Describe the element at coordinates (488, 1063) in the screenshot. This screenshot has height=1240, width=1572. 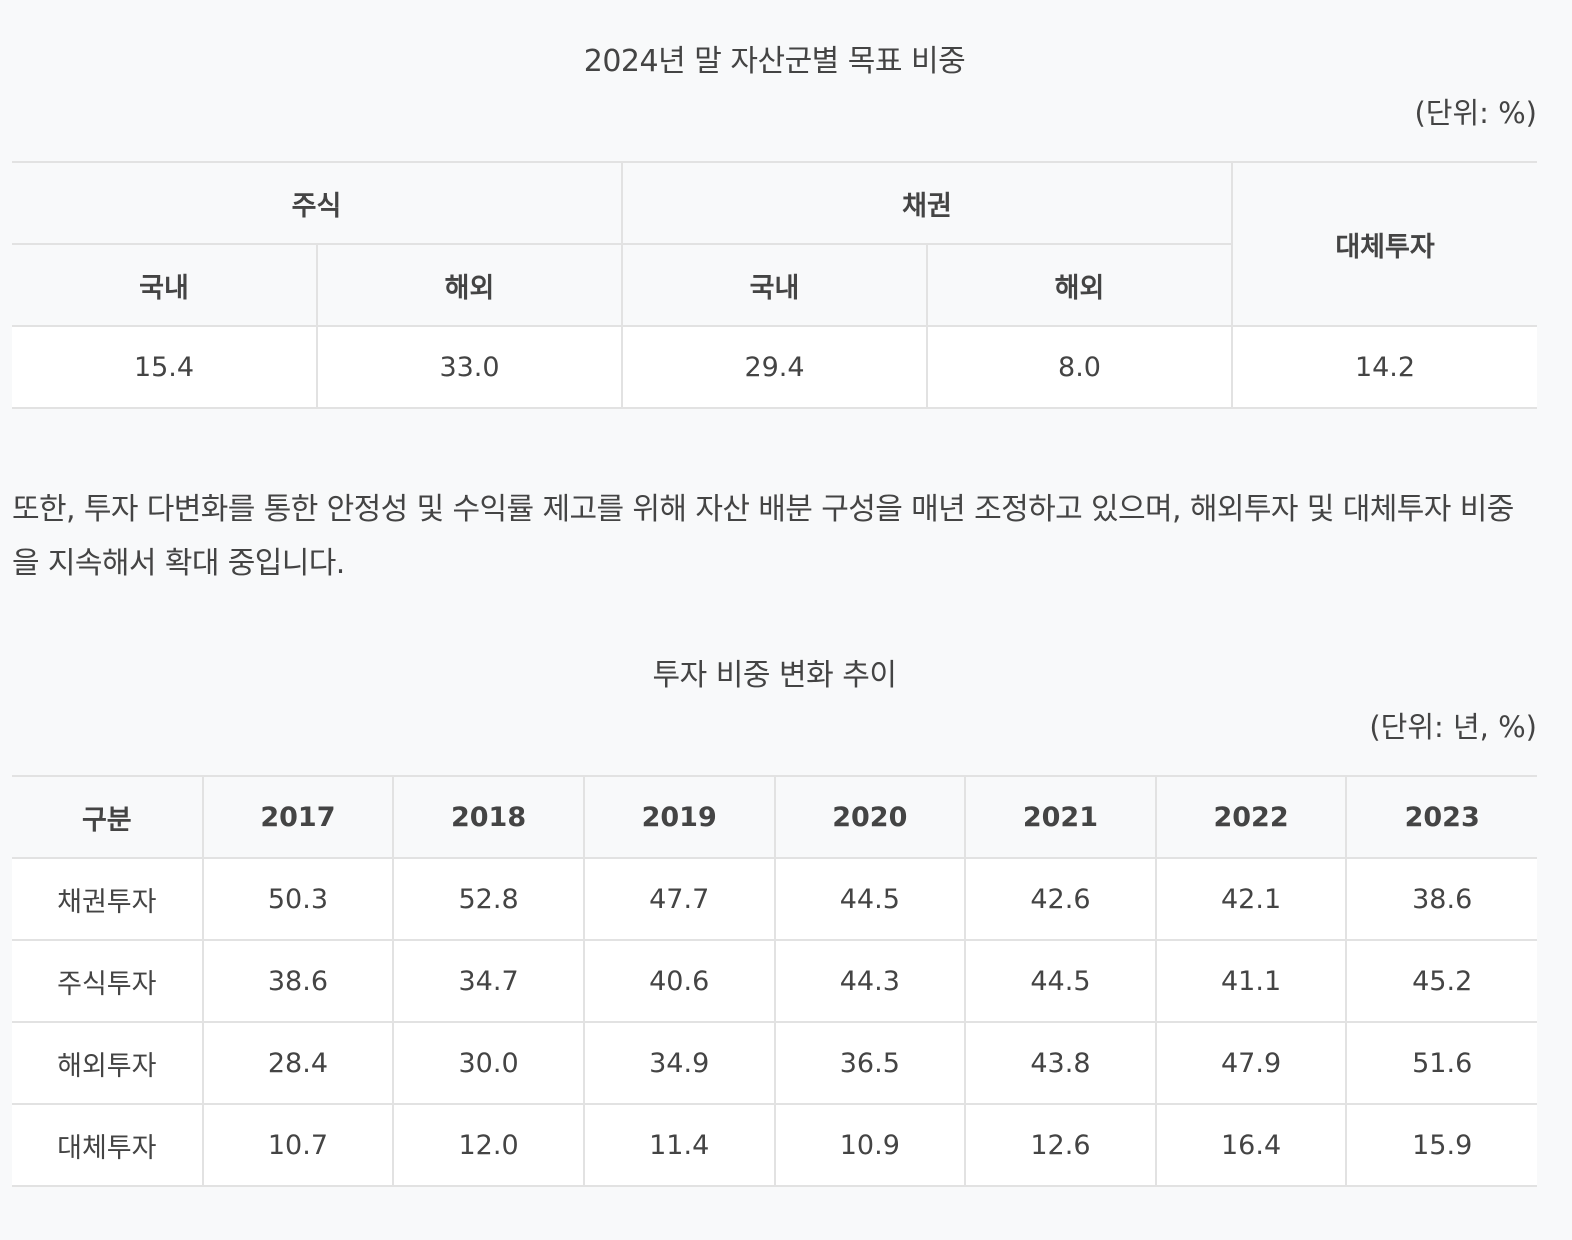
I see `table-cell: 30.0` at that location.